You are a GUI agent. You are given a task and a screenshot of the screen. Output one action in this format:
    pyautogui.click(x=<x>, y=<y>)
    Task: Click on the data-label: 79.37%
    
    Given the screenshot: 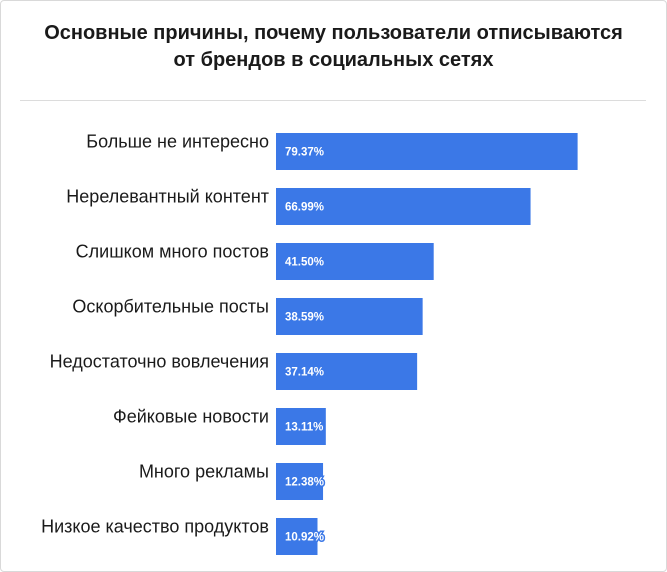 What is the action you would take?
    pyautogui.click(x=304, y=153)
    